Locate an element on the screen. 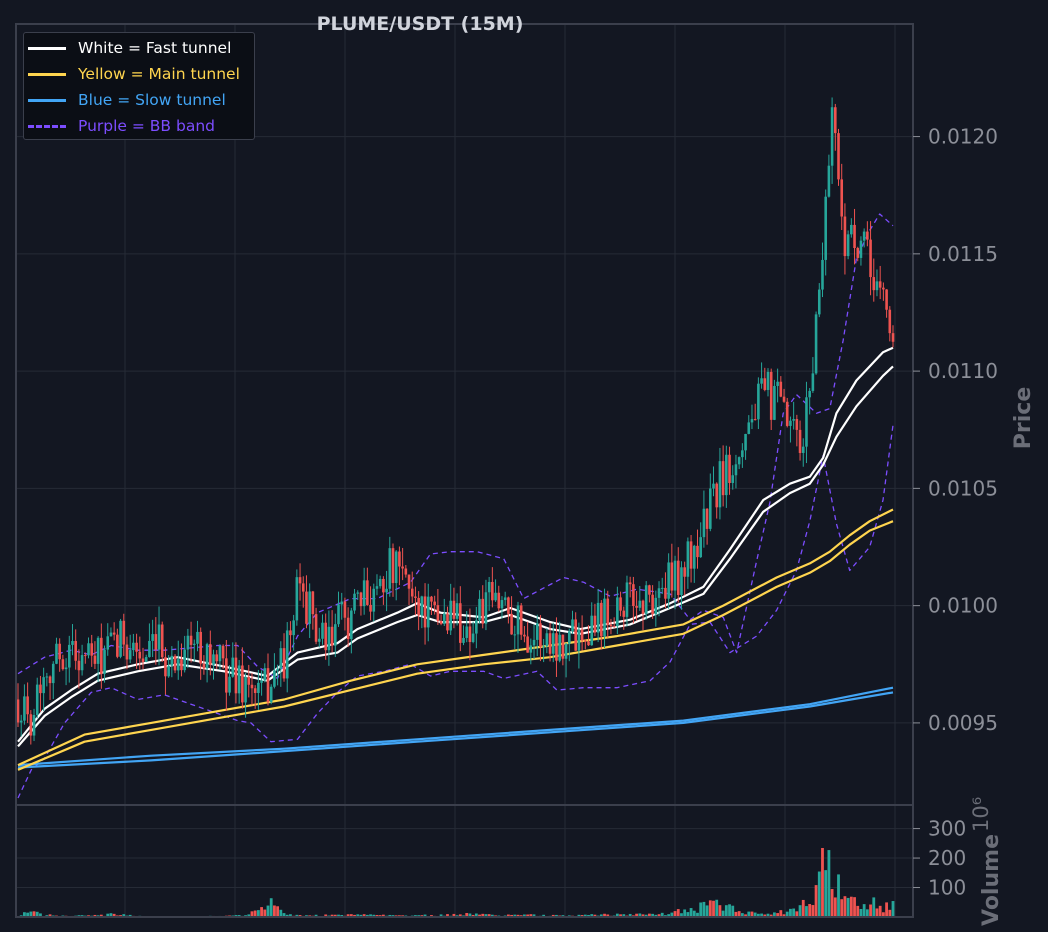 This screenshot has width=1048, height=932. legend-label-slow: Blue = Slow tunnel is located at coordinates (152, 100).